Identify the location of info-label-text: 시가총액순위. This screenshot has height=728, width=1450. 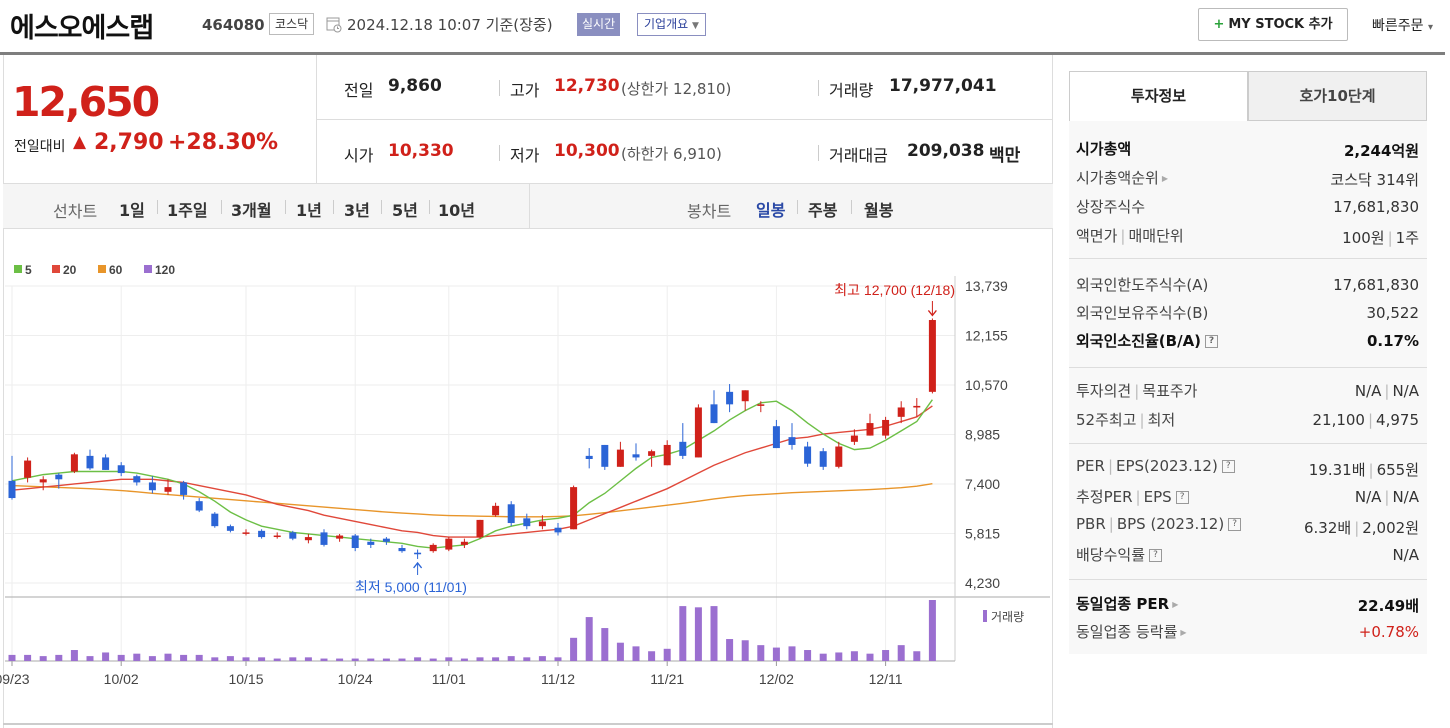
(1117, 178).